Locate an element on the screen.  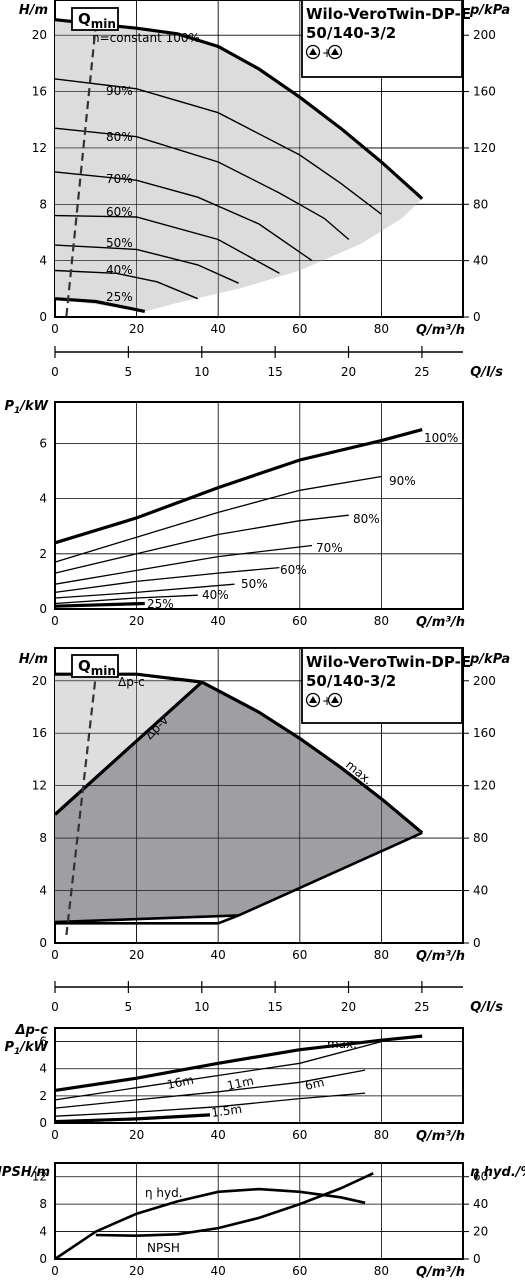
control-power-curve-max is located at coordinates (238, 1063).